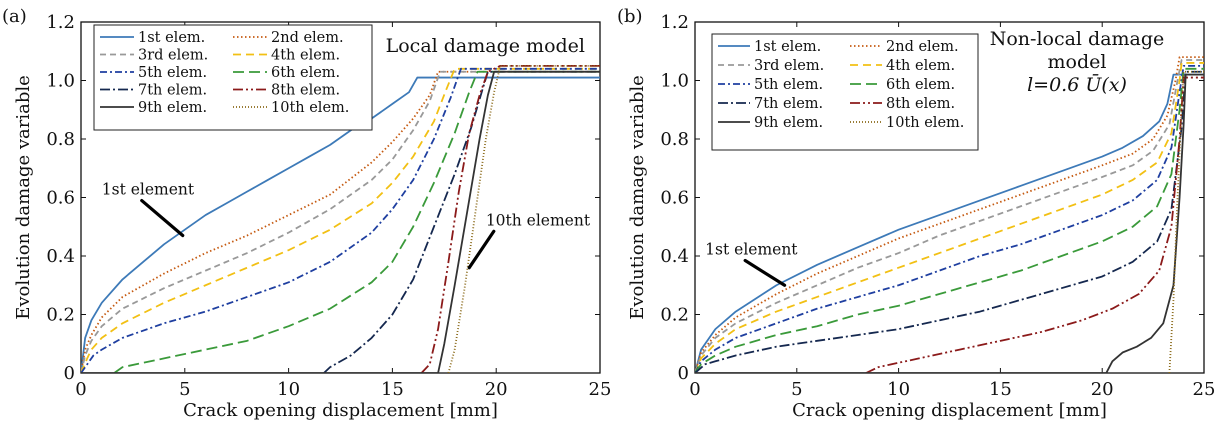 The height and width of the screenshot is (437, 1230). Describe the element at coordinates (630, 16) in the screenshot. I see `panel-label: (b)` at that location.